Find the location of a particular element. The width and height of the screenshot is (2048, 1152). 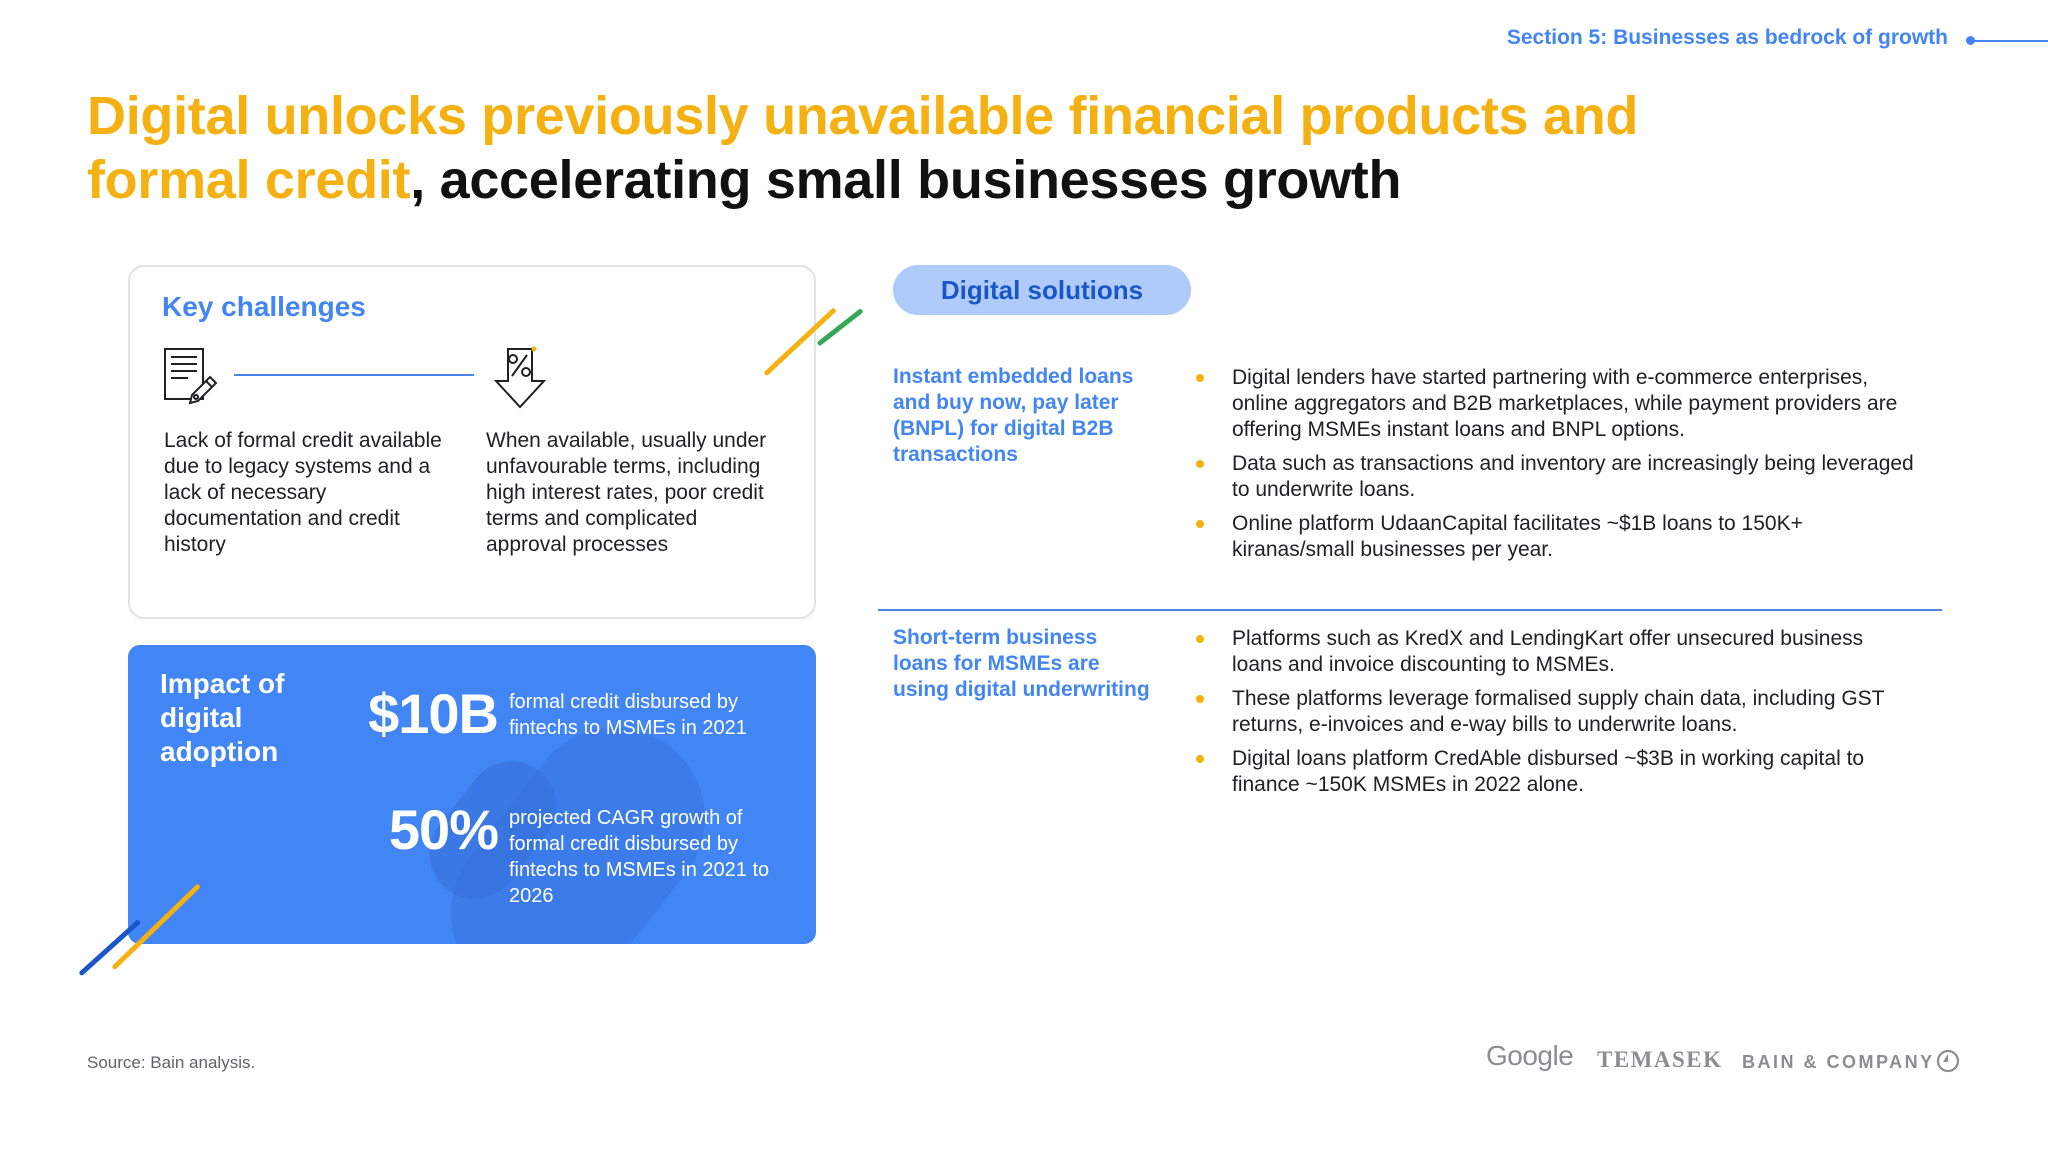

source-note: Source: Bain analysis. is located at coordinates (171, 1062).